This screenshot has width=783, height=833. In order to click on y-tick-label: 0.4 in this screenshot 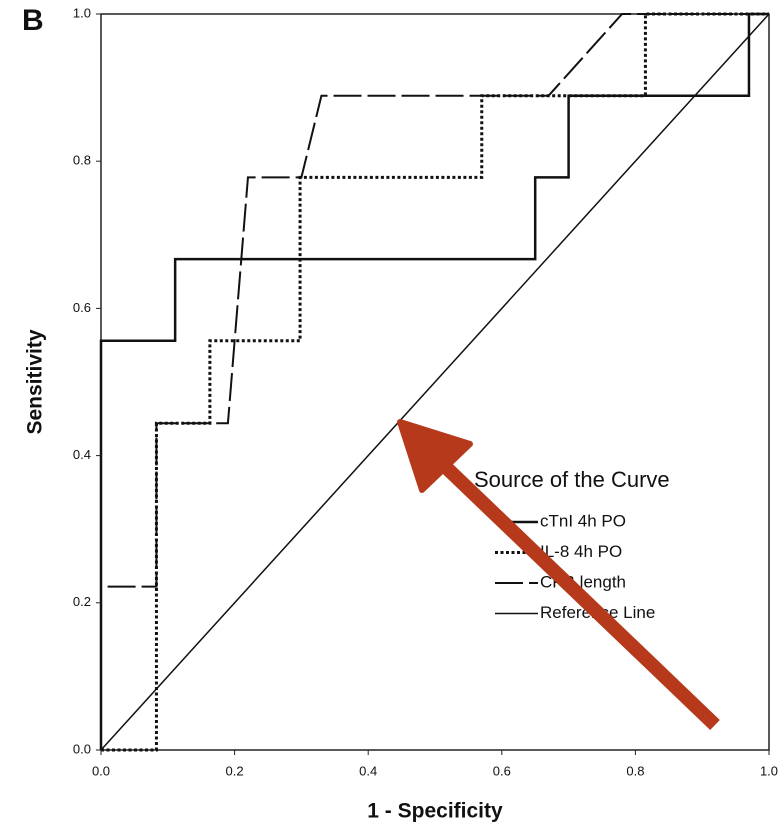, I will do `click(82, 454)`.